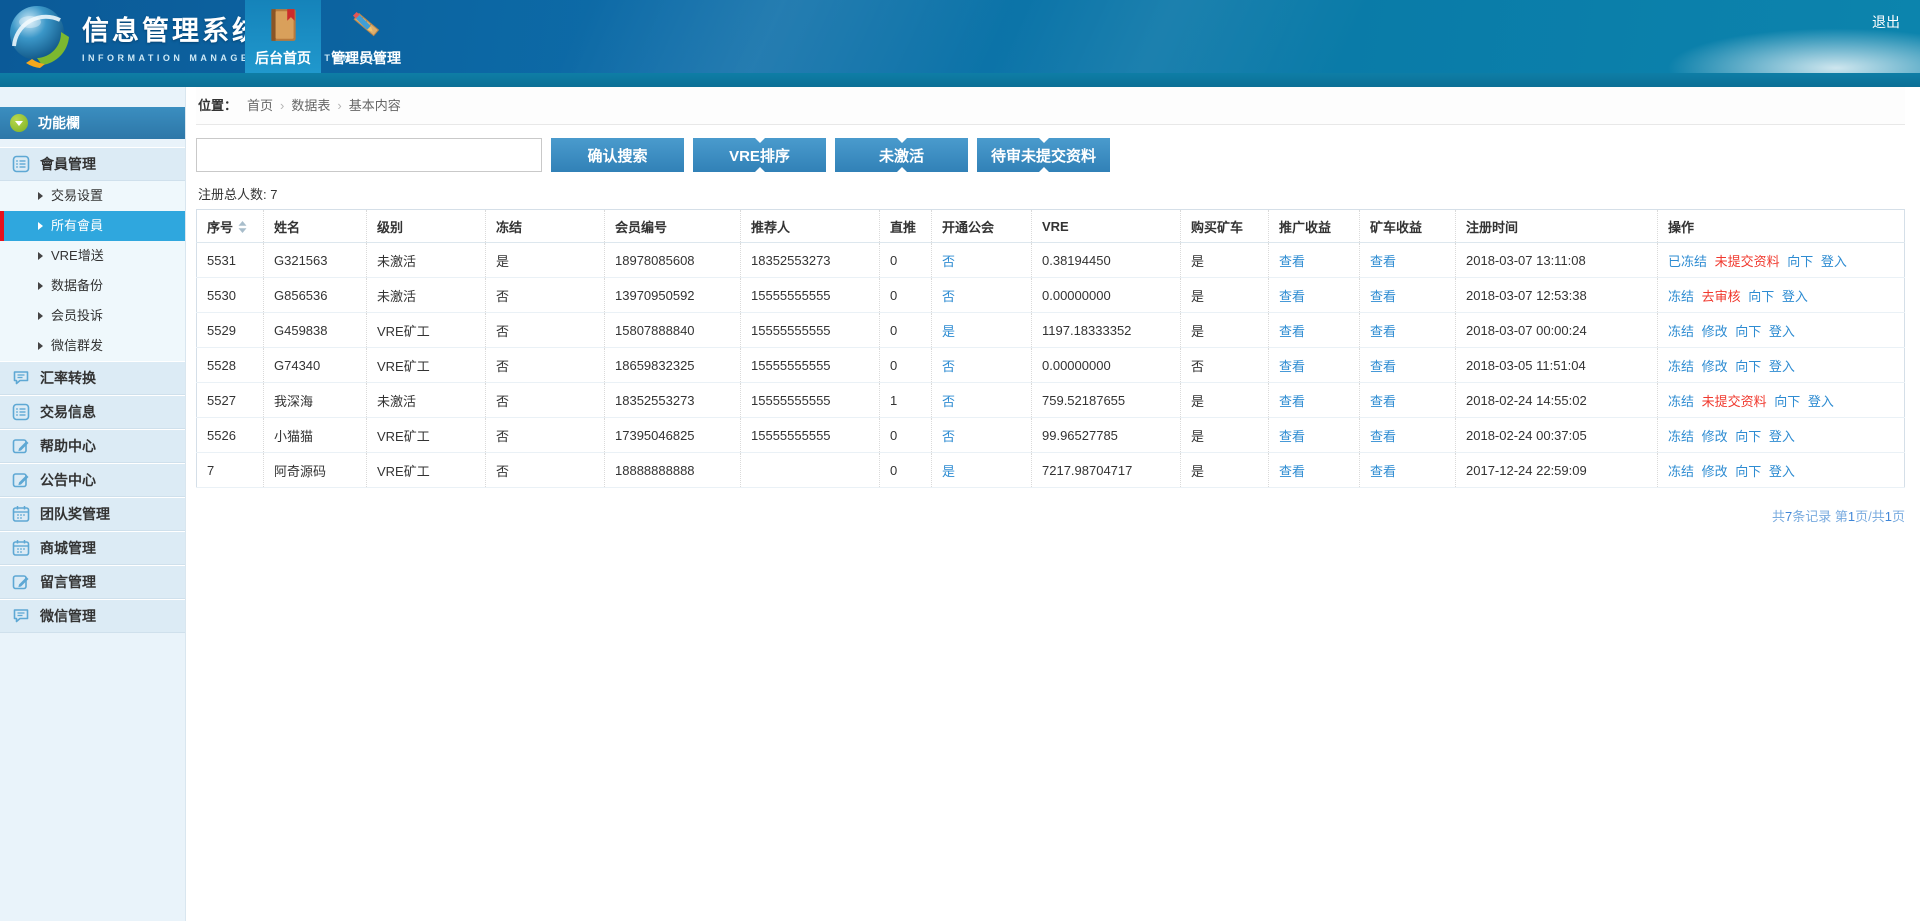  What do you see at coordinates (21, 164) in the screenshot?
I see `list-icon` at bounding box center [21, 164].